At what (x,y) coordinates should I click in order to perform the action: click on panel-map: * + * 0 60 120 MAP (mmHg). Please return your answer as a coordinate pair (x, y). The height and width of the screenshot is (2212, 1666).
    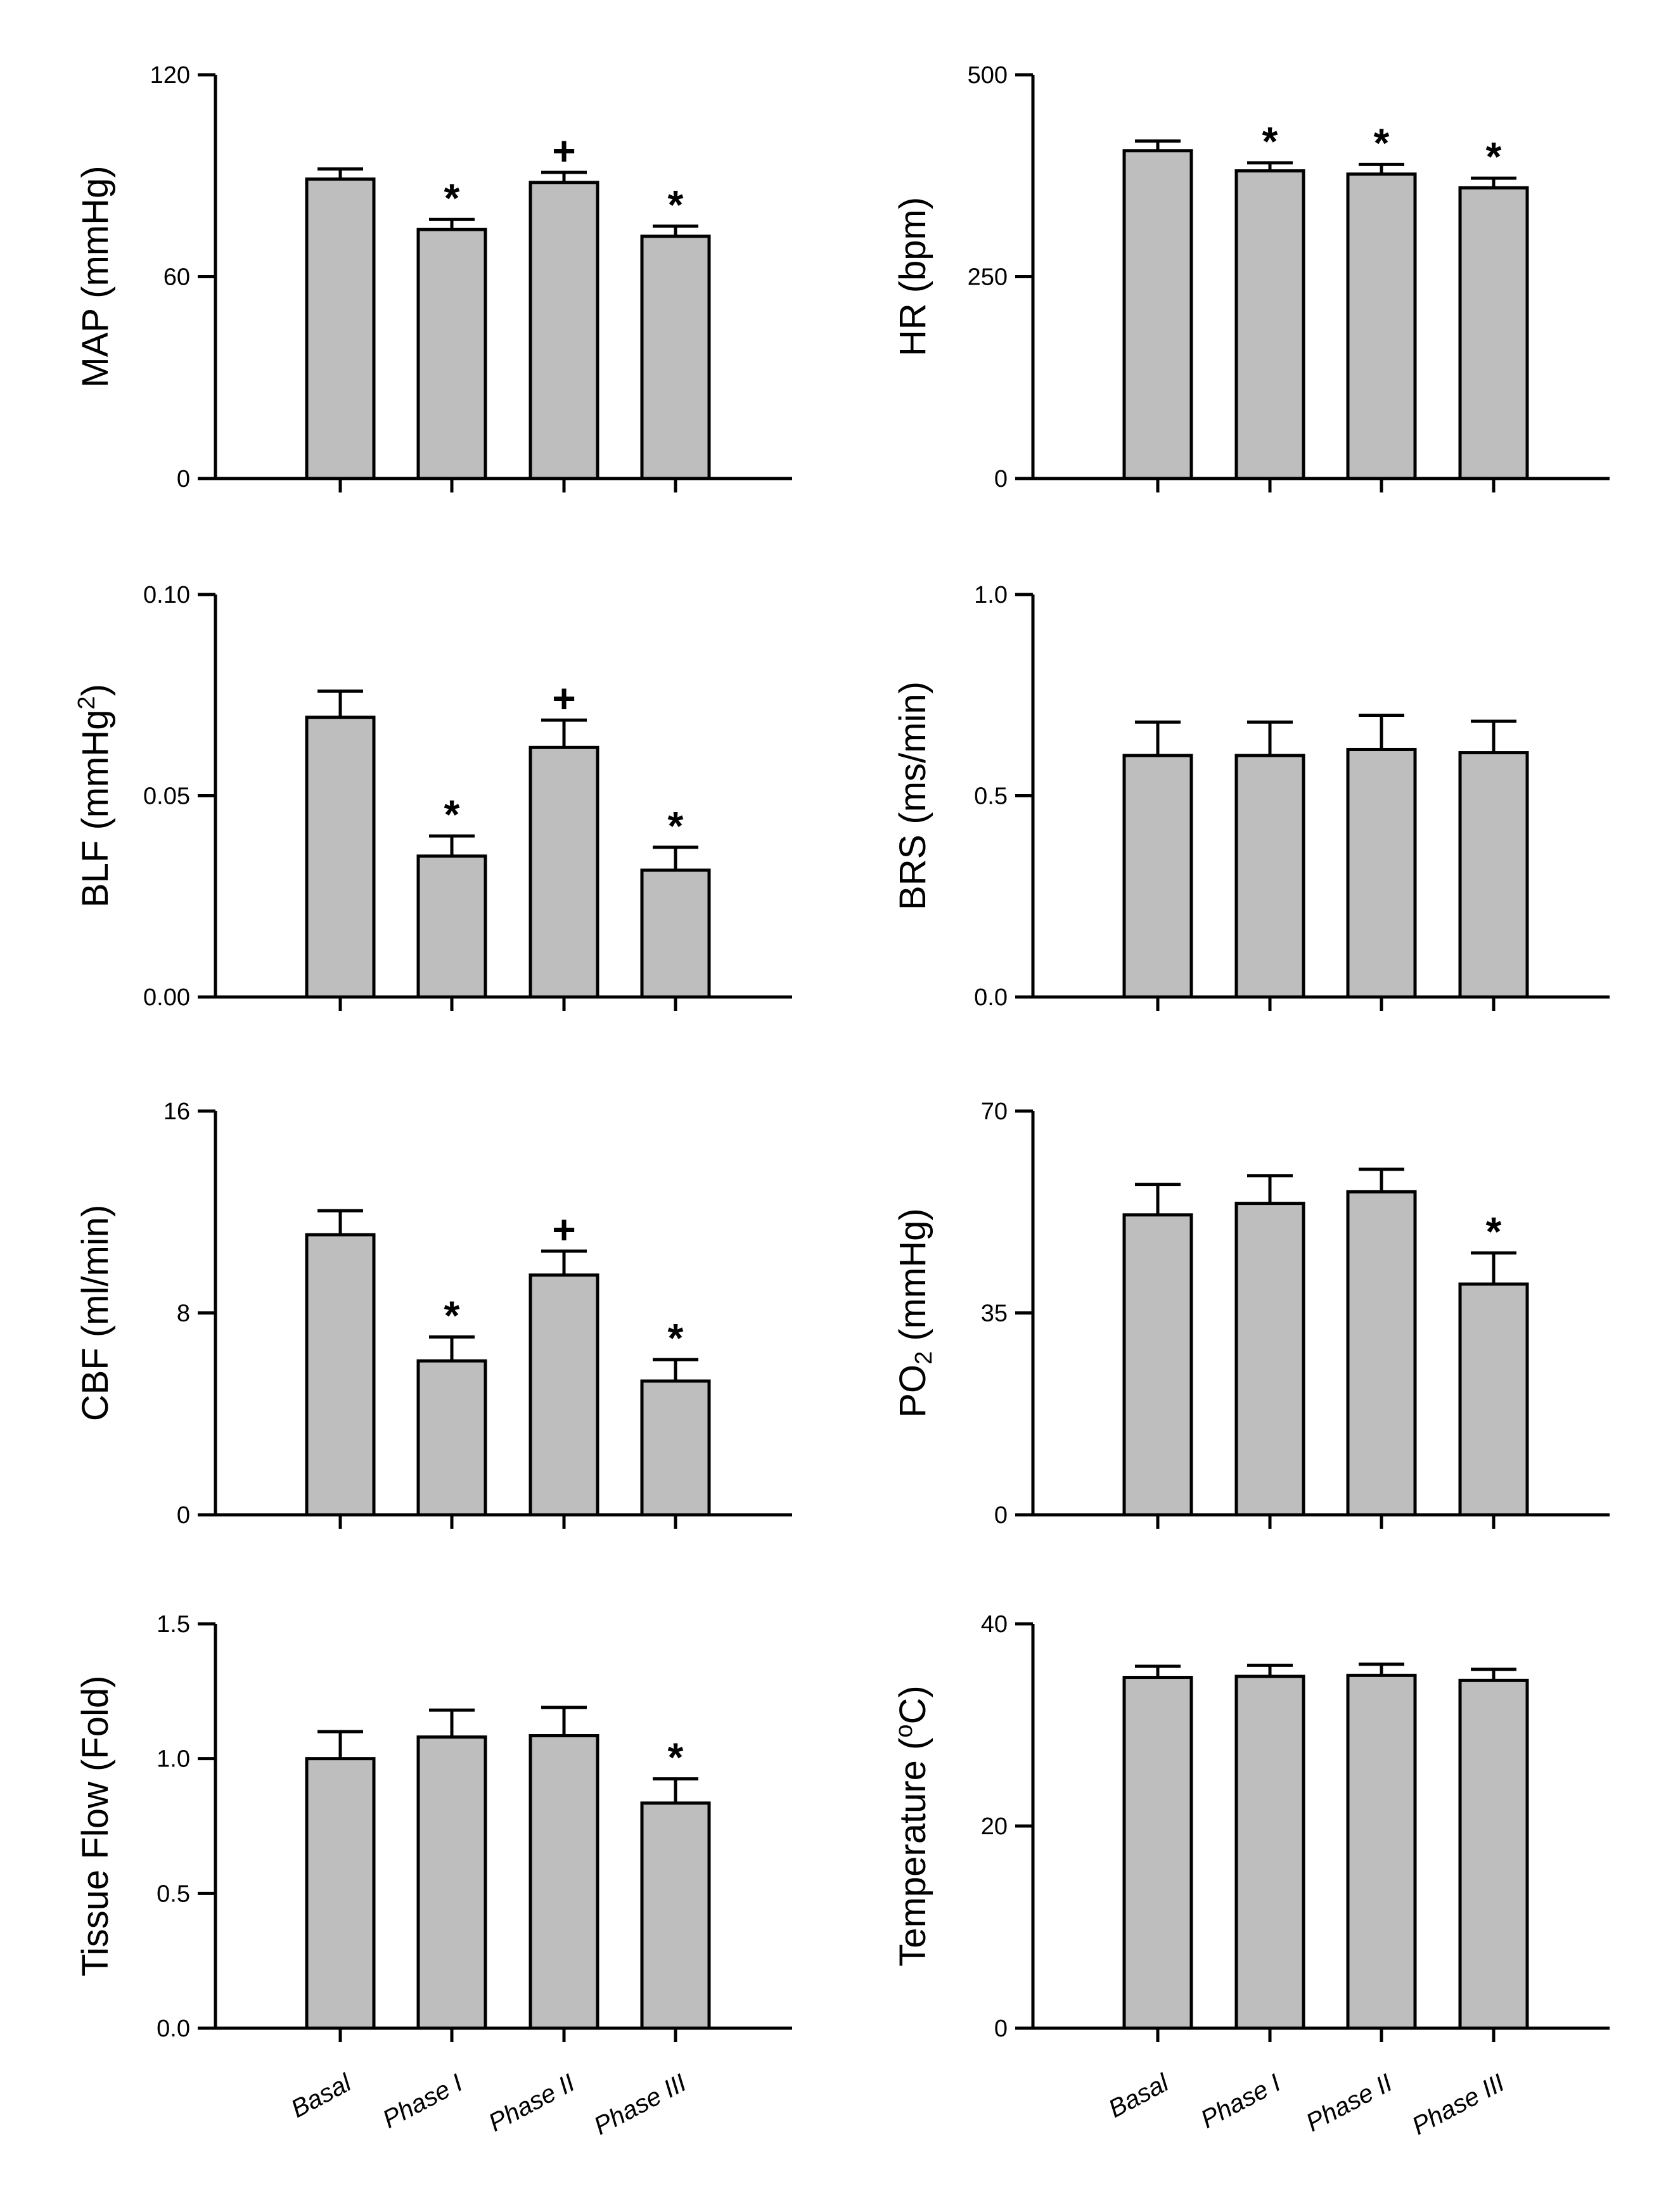
    Looking at the image, I should click on (434, 277).